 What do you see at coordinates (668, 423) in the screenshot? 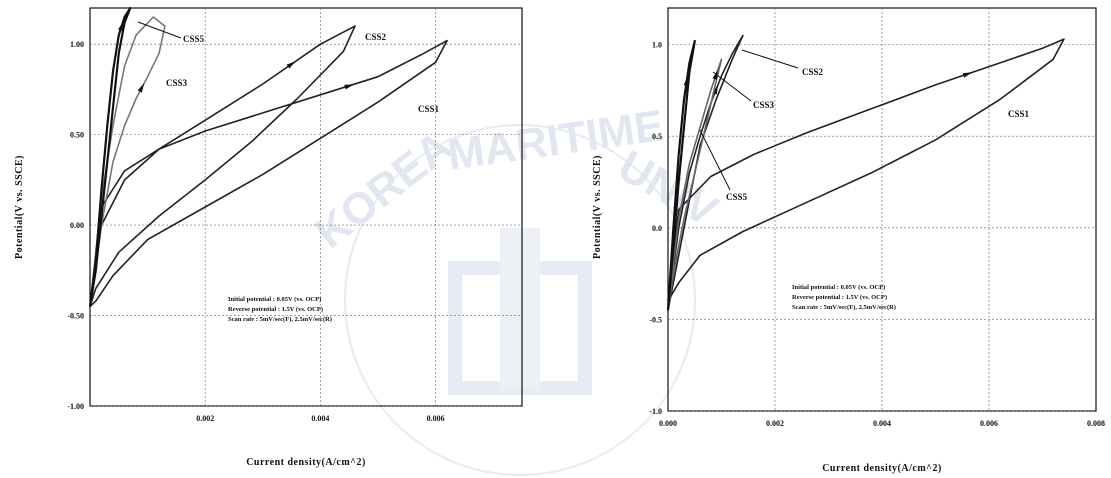
I see `x-tick-label: 0.000` at bounding box center [668, 423].